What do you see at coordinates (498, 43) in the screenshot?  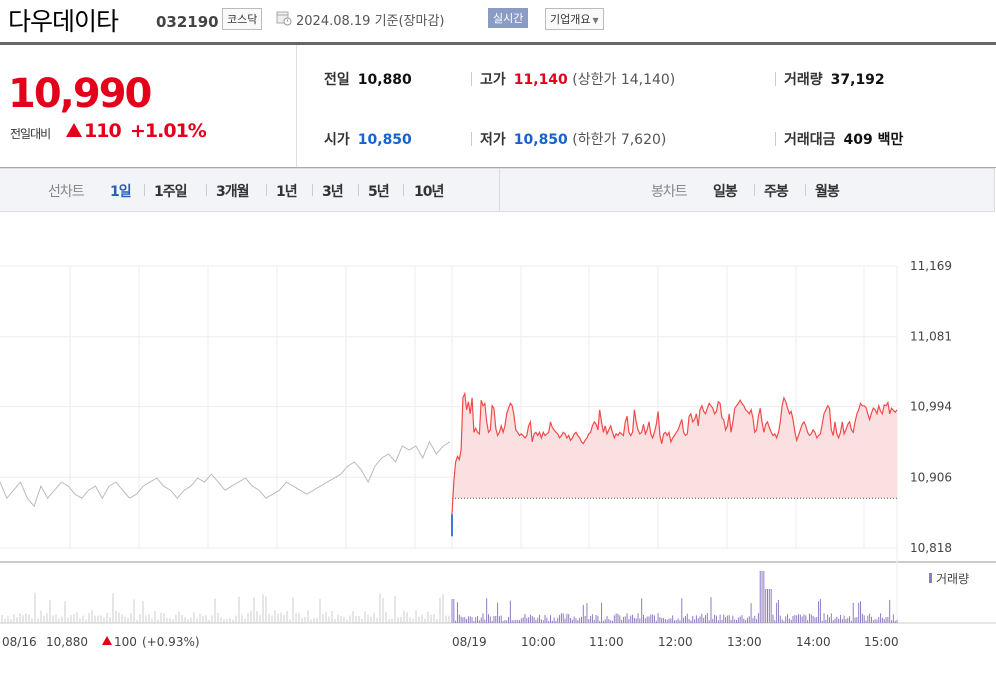 I see `header-divider` at bounding box center [498, 43].